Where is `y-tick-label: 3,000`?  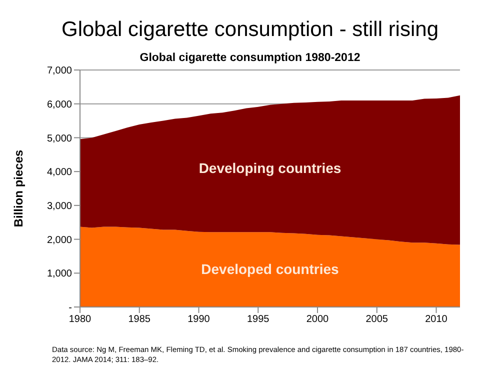
y-tick-label: 3,000 is located at coordinates (59, 206).